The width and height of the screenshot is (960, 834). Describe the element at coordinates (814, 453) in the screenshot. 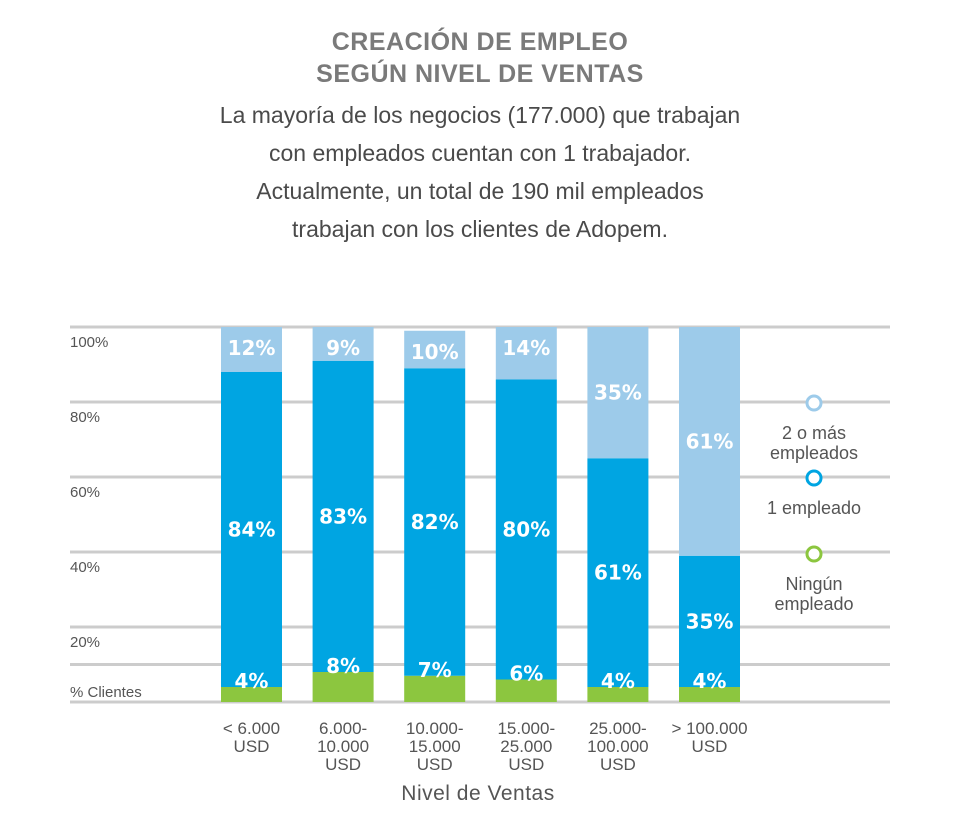

I see `legend-label: empleados` at that location.